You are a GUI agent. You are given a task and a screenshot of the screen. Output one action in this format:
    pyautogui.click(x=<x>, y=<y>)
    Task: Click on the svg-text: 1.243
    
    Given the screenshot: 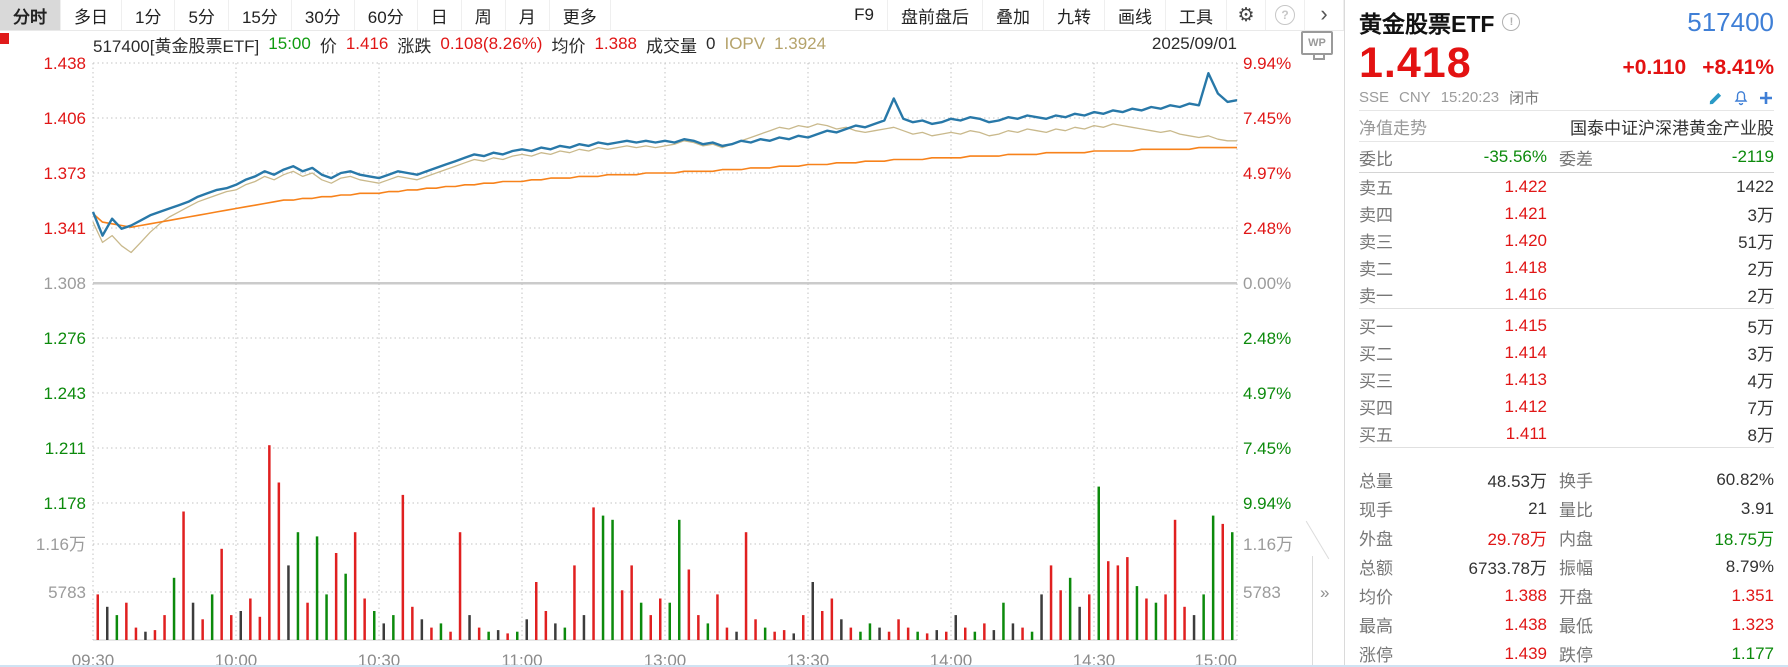 What is the action you would take?
    pyautogui.click(x=64, y=393)
    